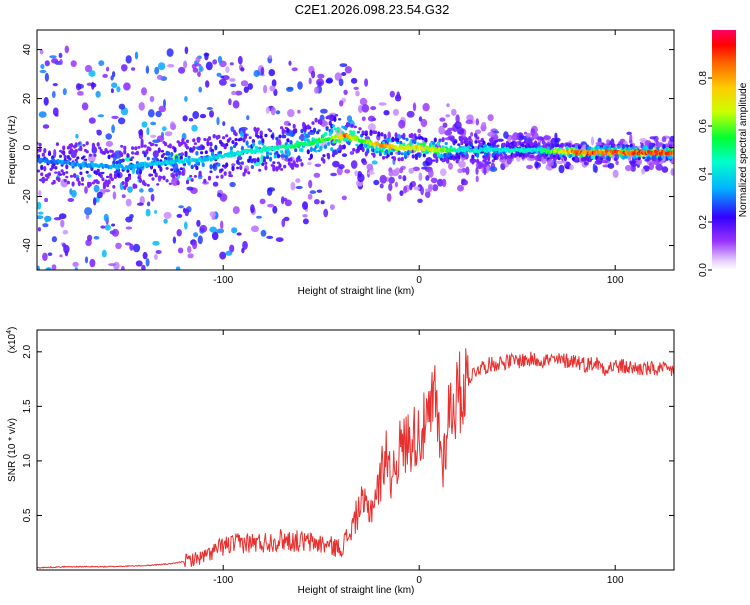 Image resolution: width=750 pixels, height=605 pixels. What do you see at coordinates (356, 291) in the screenshot?
I see `spectrogram-xlabel: Height of straight line (km)` at bounding box center [356, 291].